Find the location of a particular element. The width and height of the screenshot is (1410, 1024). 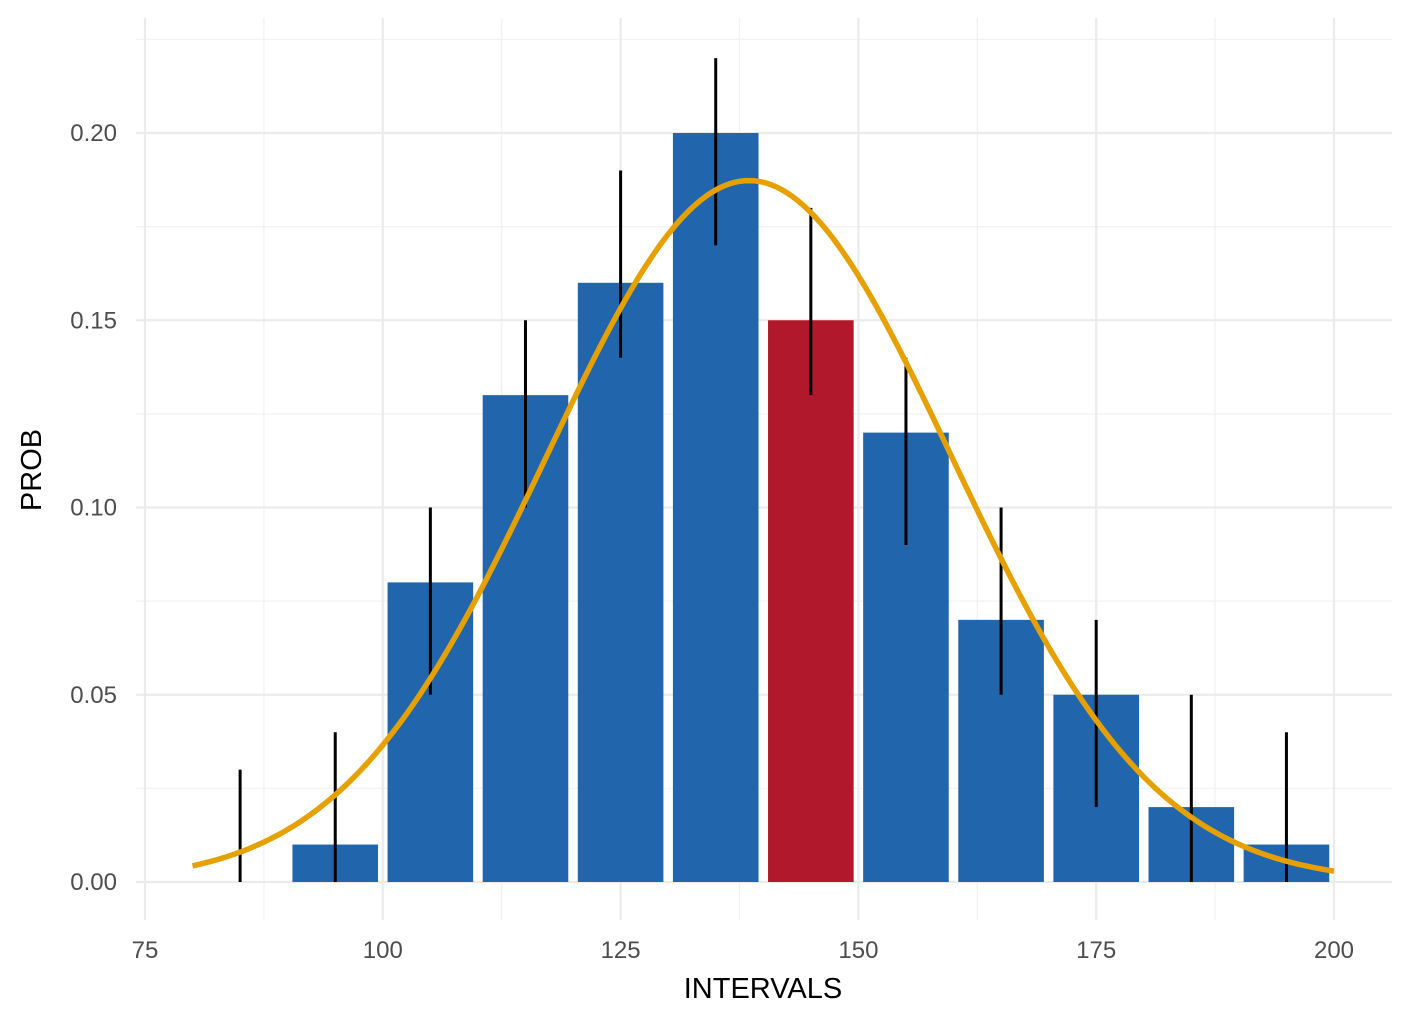

y-tick-label: 0.10 is located at coordinates (93, 508).